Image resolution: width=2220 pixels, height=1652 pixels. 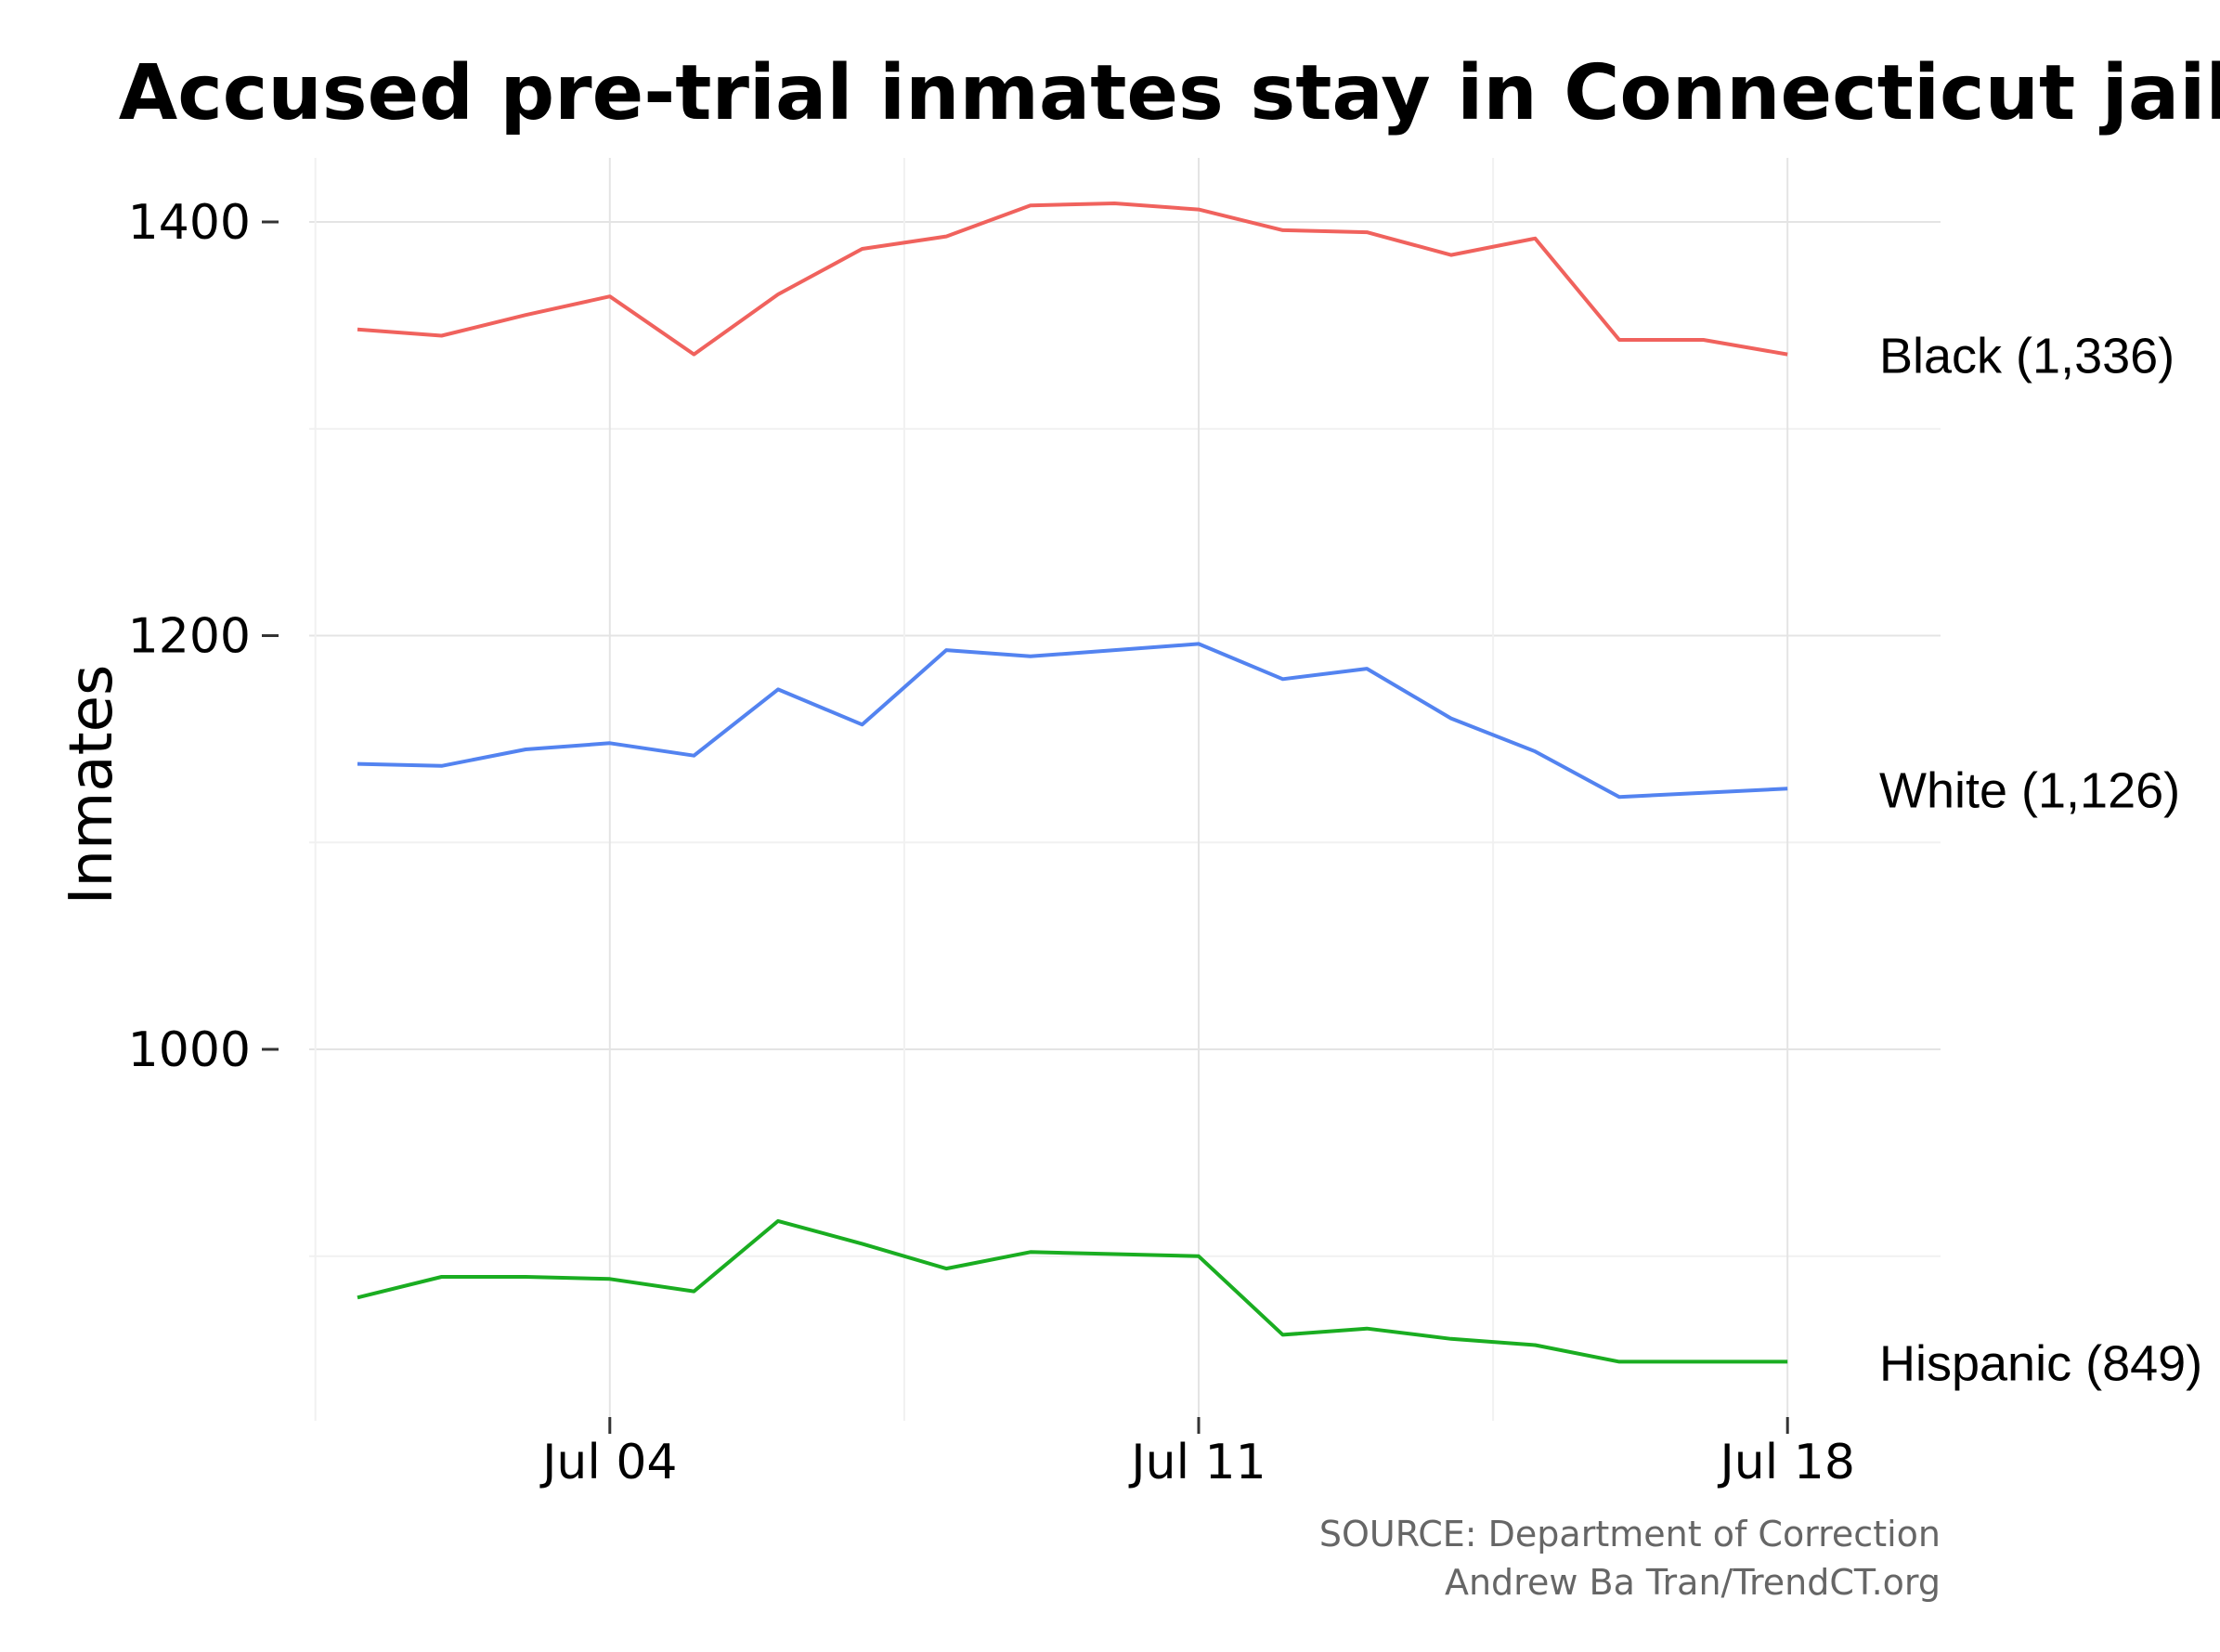 What do you see at coordinates (92, 785) in the screenshot?
I see `y-axis-label: Inmates` at bounding box center [92, 785].